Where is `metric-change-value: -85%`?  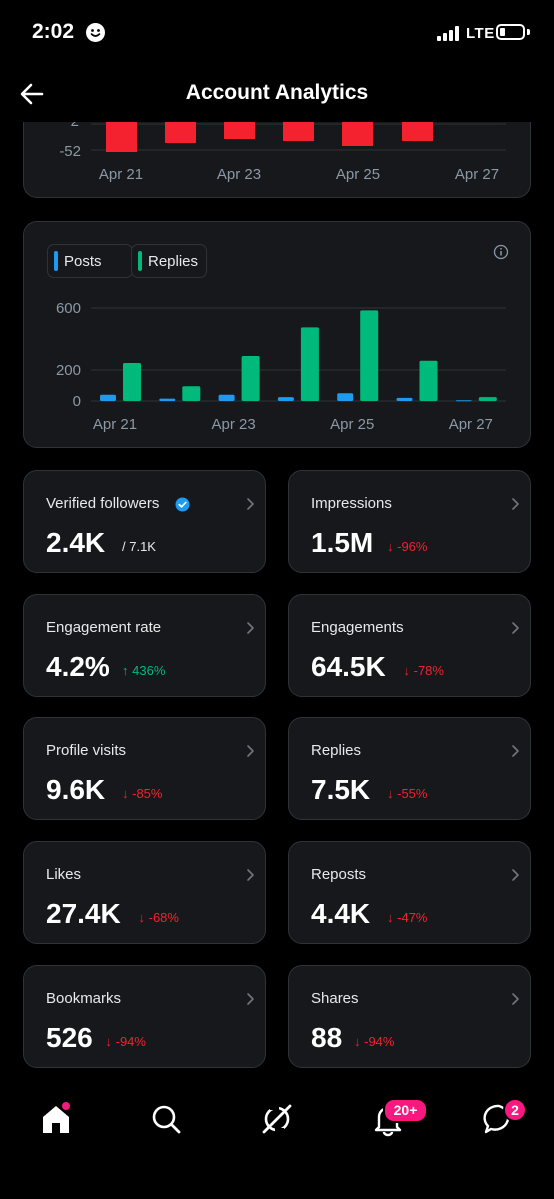 metric-change-value: -85% is located at coordinates (147, 793).